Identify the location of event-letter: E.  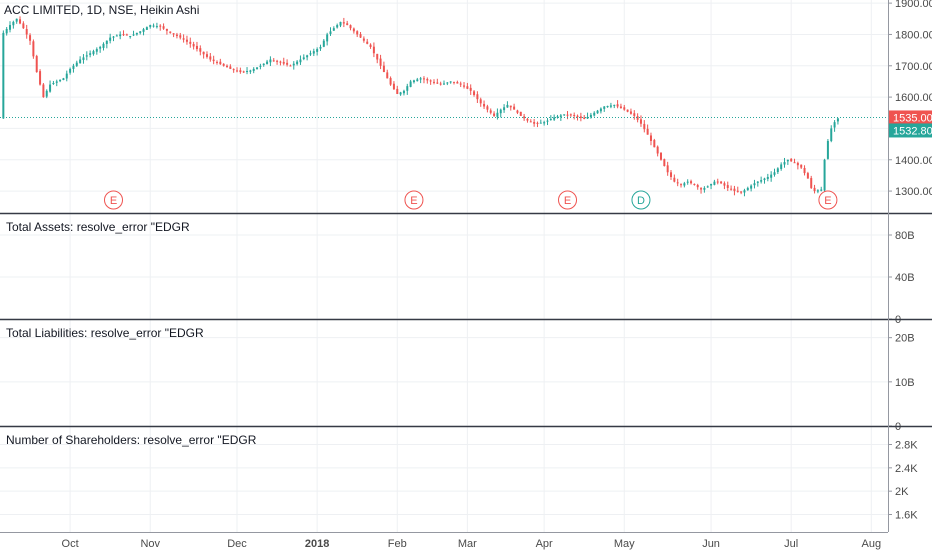
(567, 201).